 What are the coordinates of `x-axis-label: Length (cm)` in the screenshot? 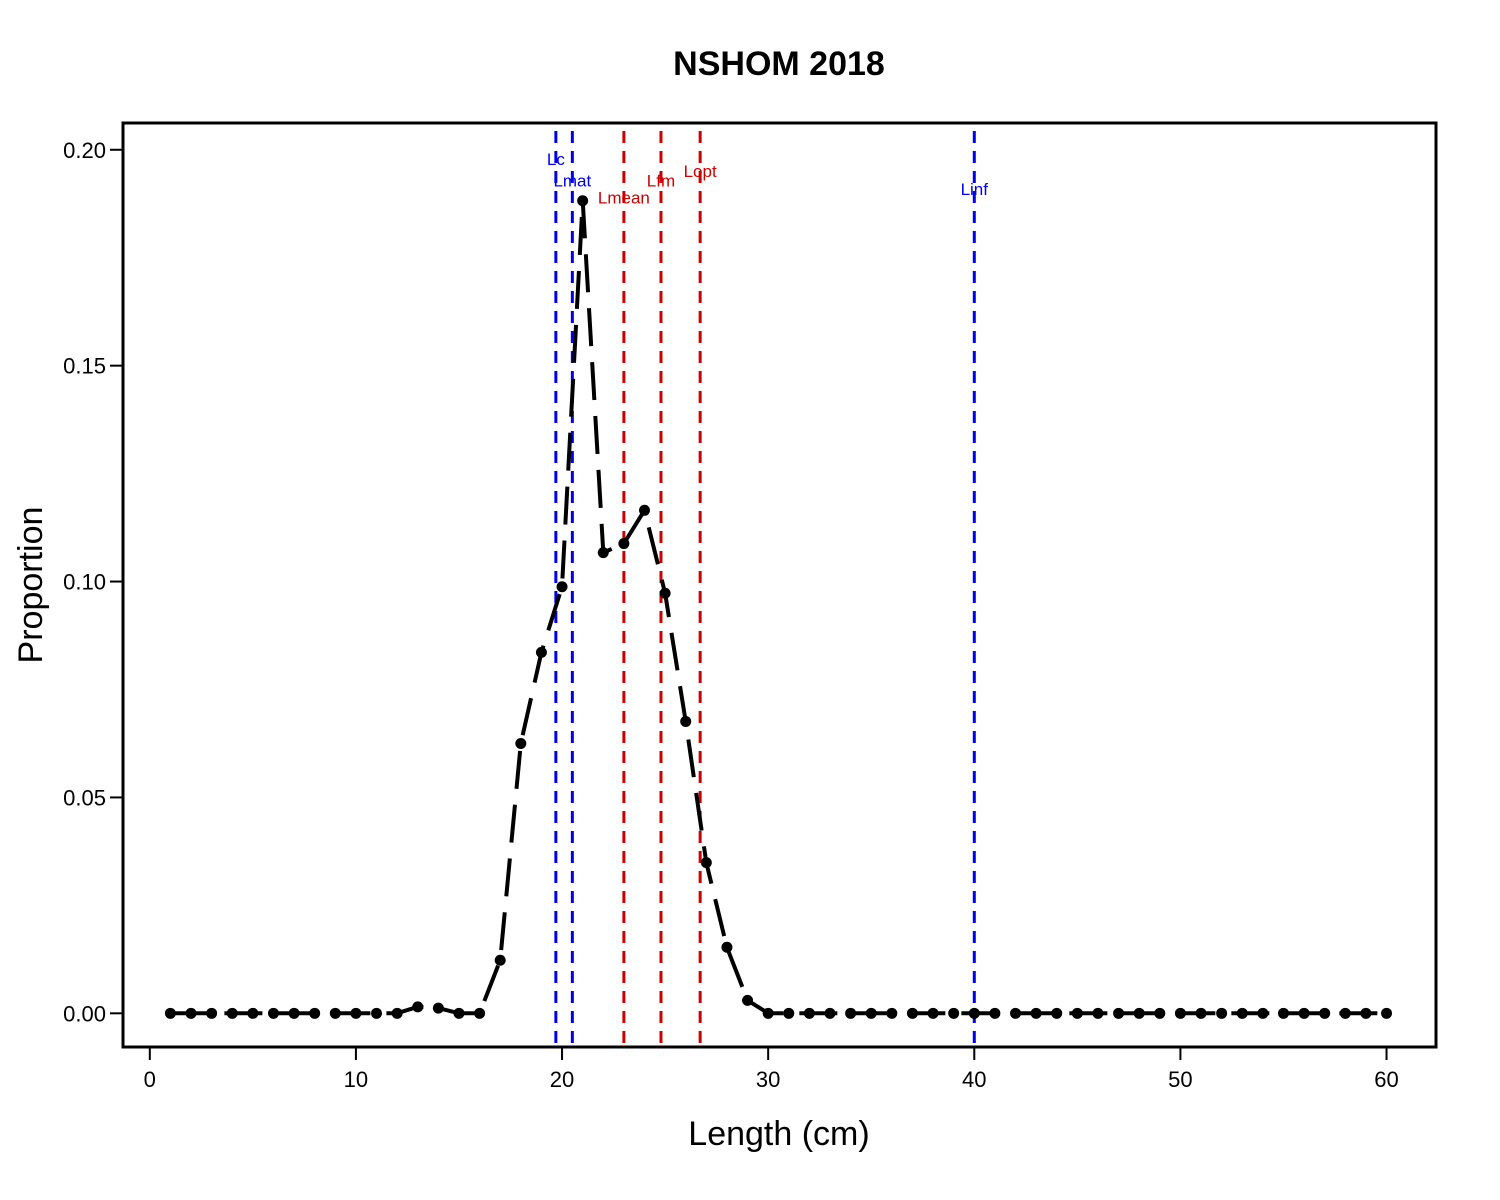 It's located at (778, 1134).